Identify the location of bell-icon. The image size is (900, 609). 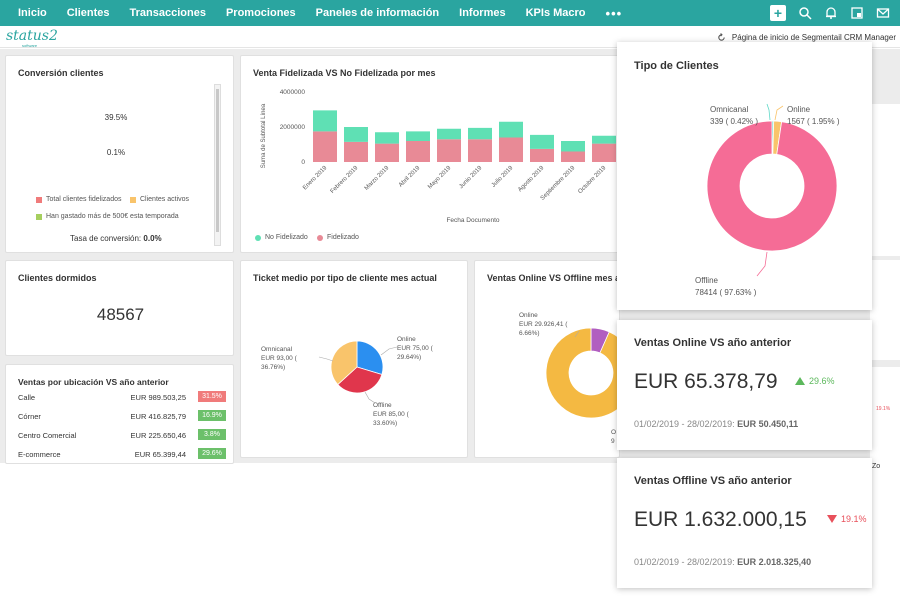
(831, 13).